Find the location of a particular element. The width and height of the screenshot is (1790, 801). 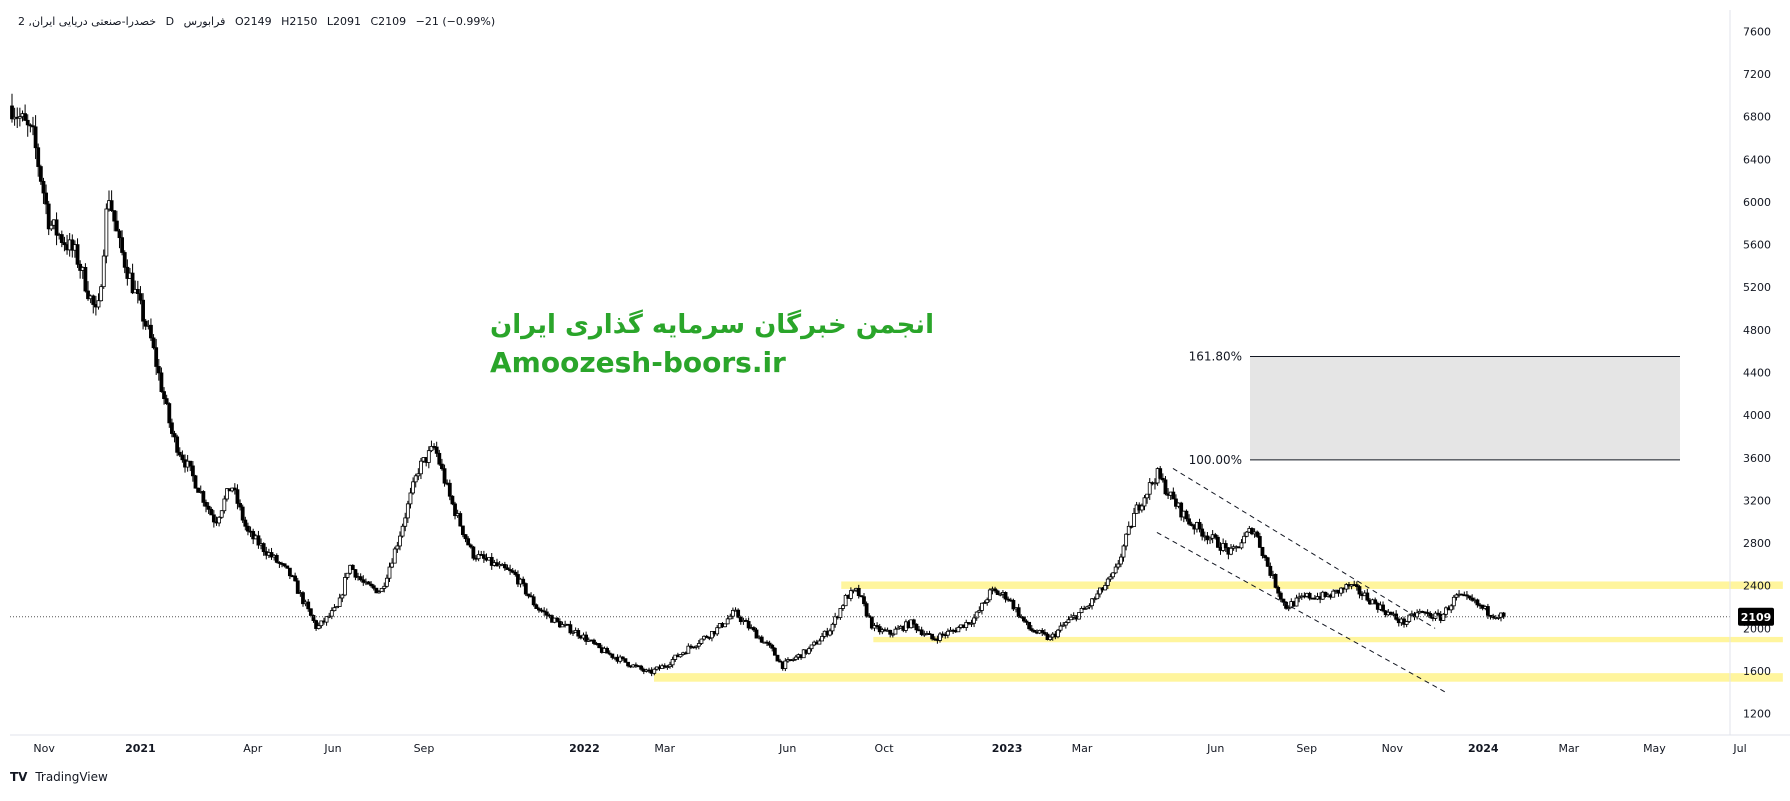

price-tick-label: 2800 is located at coordinates (1757, 543).